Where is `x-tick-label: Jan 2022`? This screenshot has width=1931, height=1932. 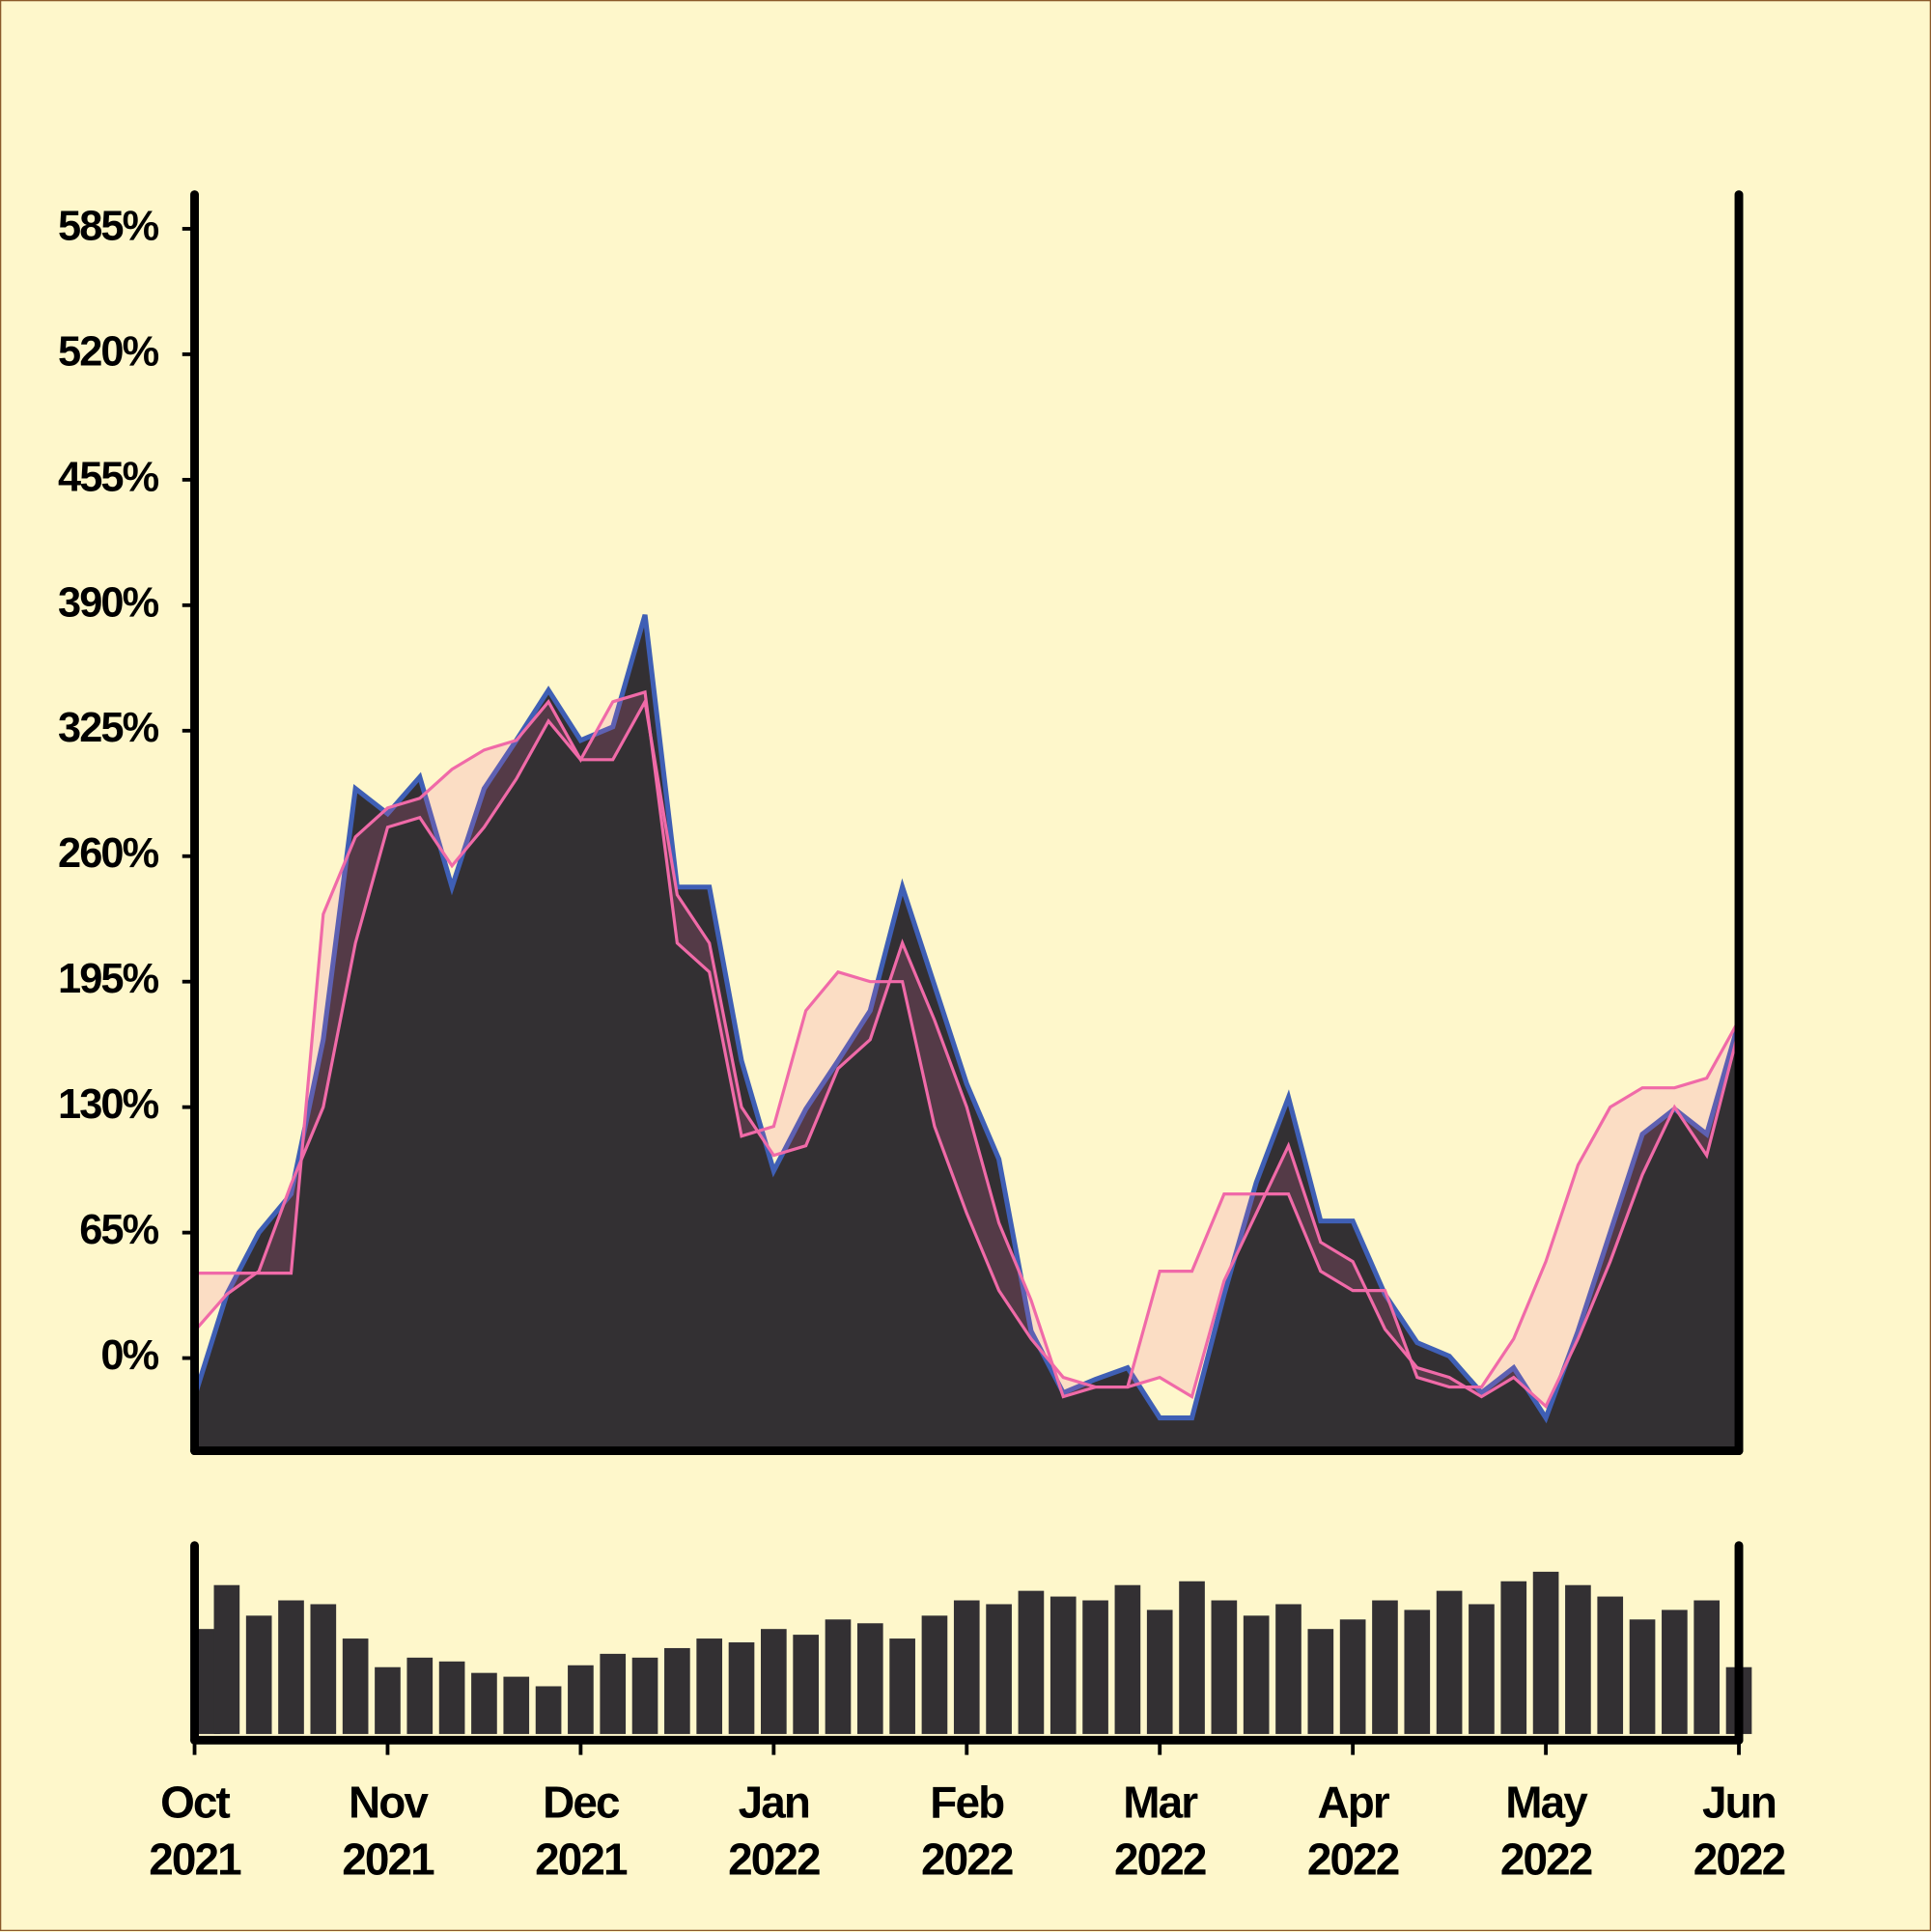 x-tick-label: Jan 2022 is located at coordinates (774, 1831).